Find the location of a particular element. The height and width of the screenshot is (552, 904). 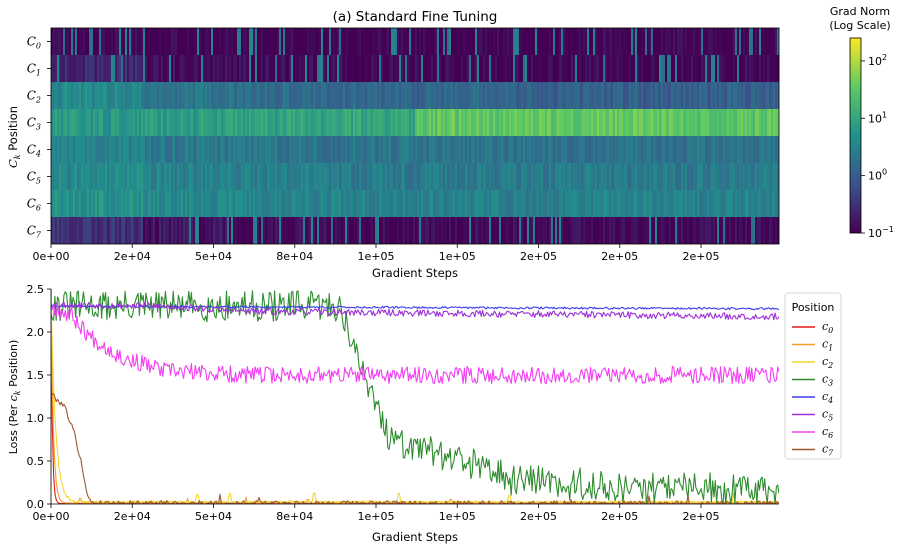

heatmap-row-label: C4 is located at coordinates (34, 151).